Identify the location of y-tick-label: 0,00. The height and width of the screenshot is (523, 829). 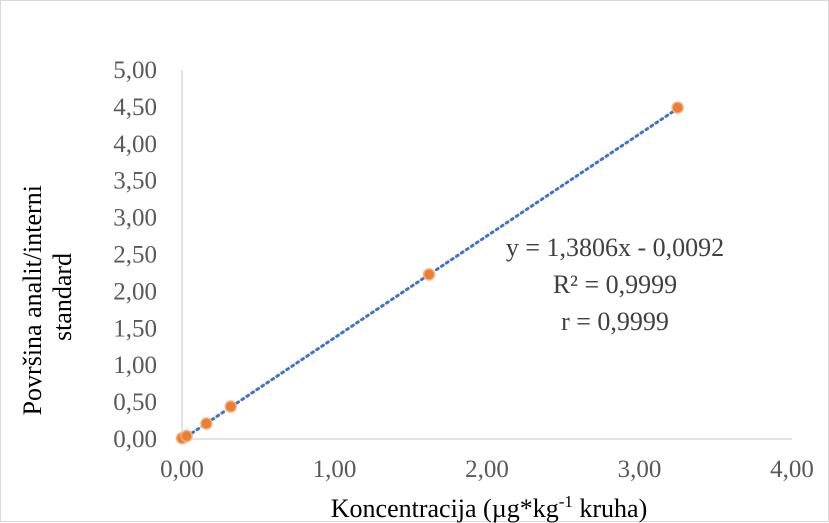
(135, 439).